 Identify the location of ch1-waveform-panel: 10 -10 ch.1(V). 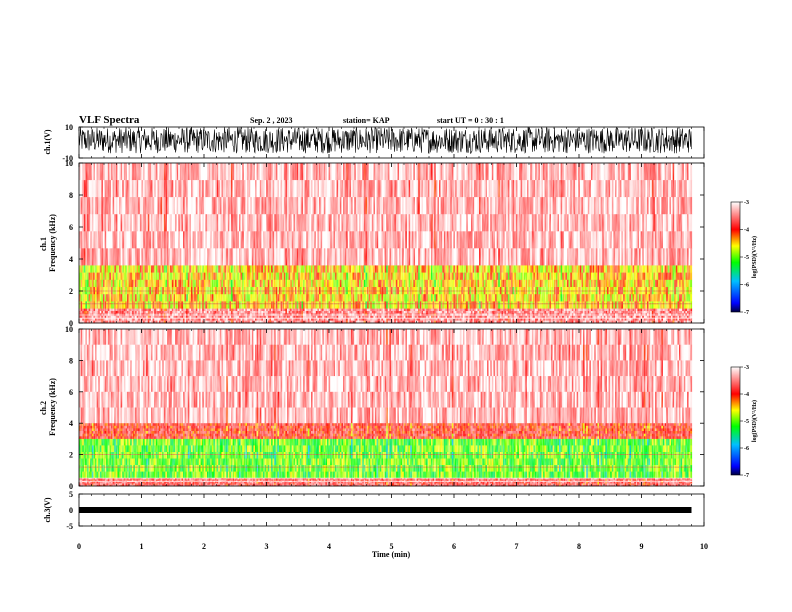
(374, 143).